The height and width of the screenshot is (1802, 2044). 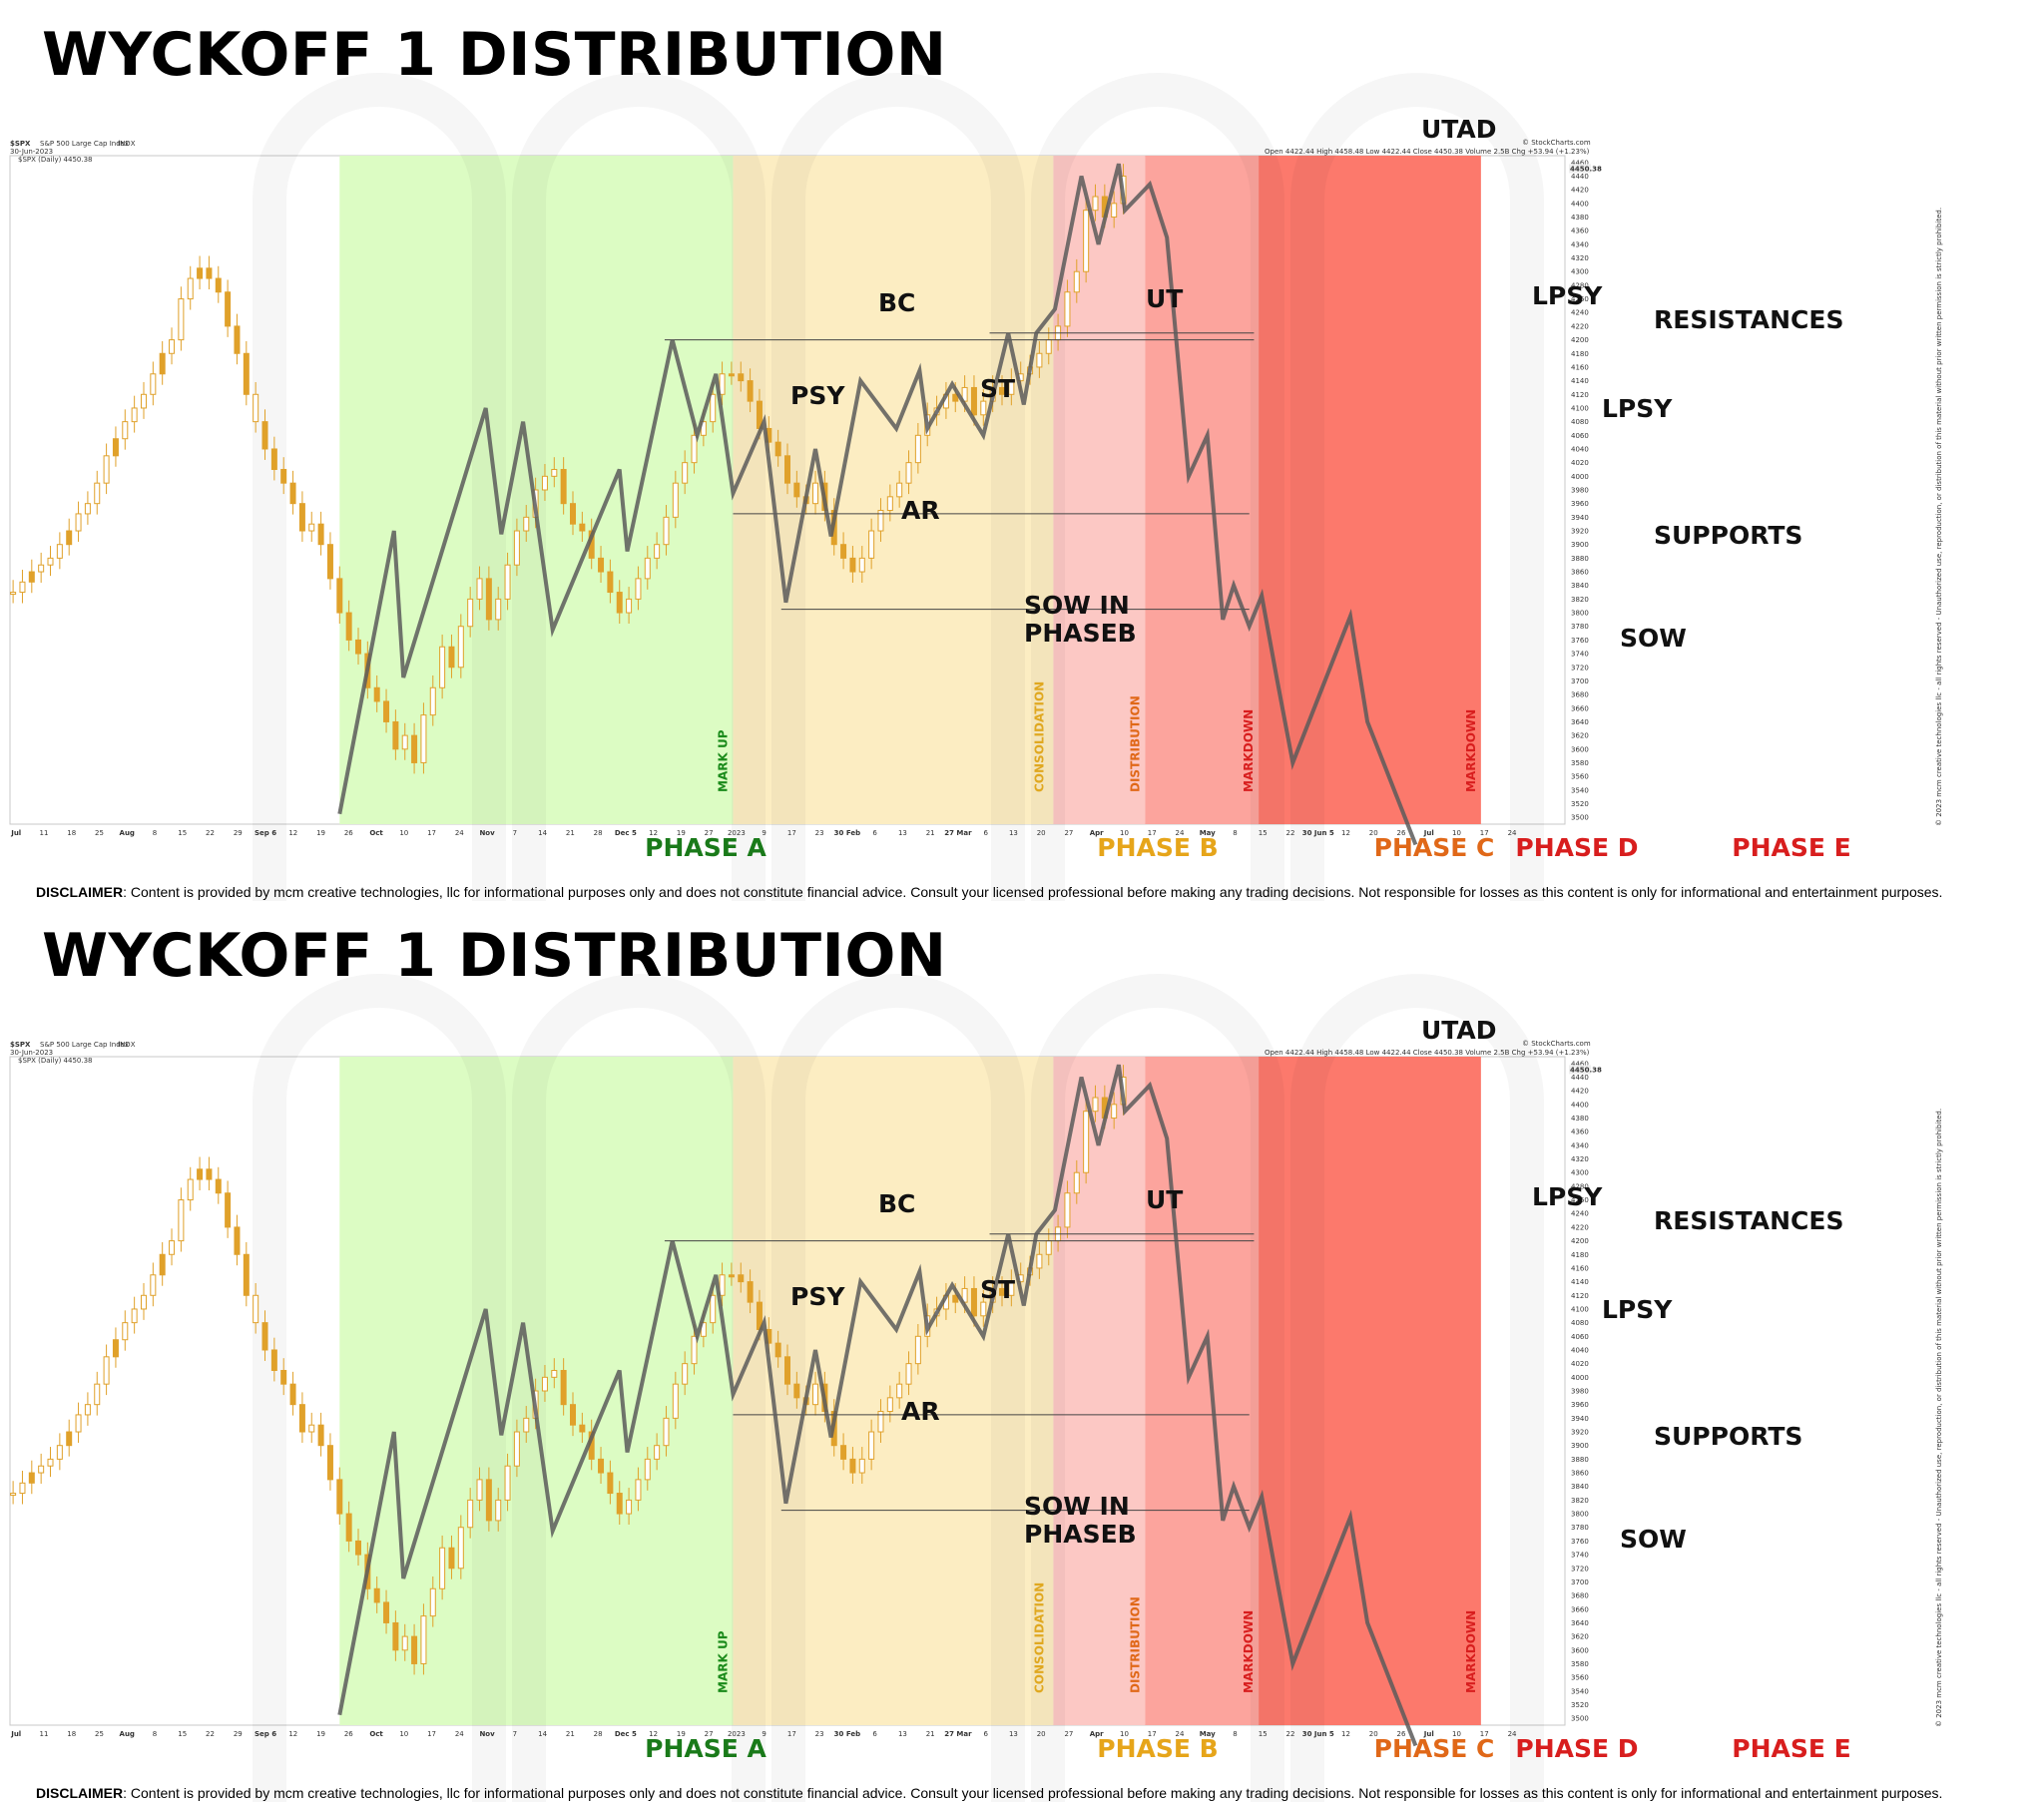 I want to click on chart-source: © StockCharts.com, so click(x=1556, y=143).